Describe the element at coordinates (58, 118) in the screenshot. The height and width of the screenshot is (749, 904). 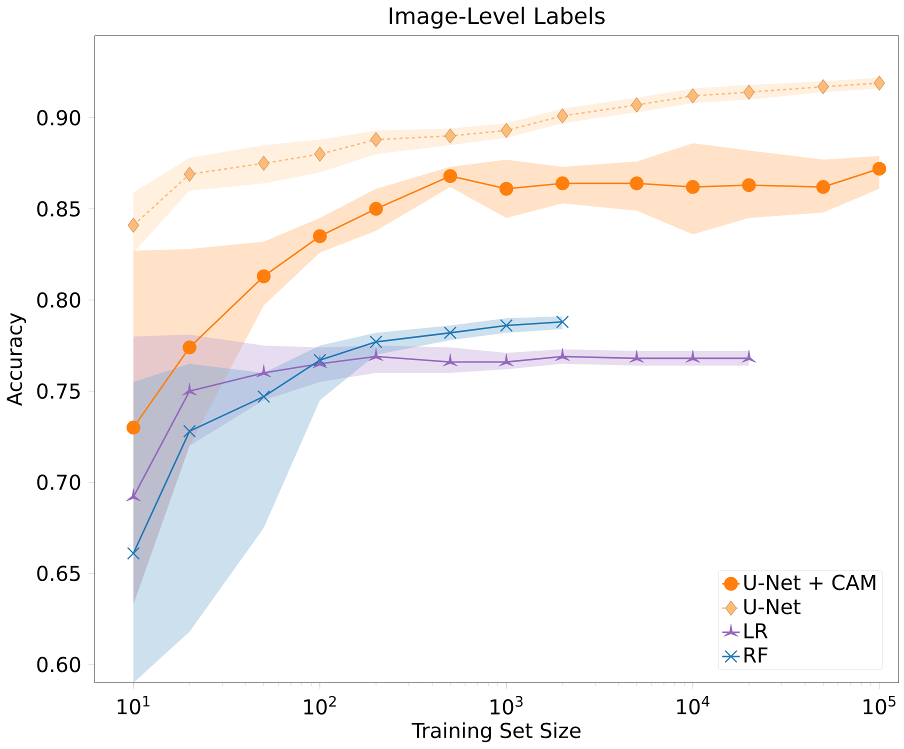
I see `y-tick-label: 0.90` at that location.